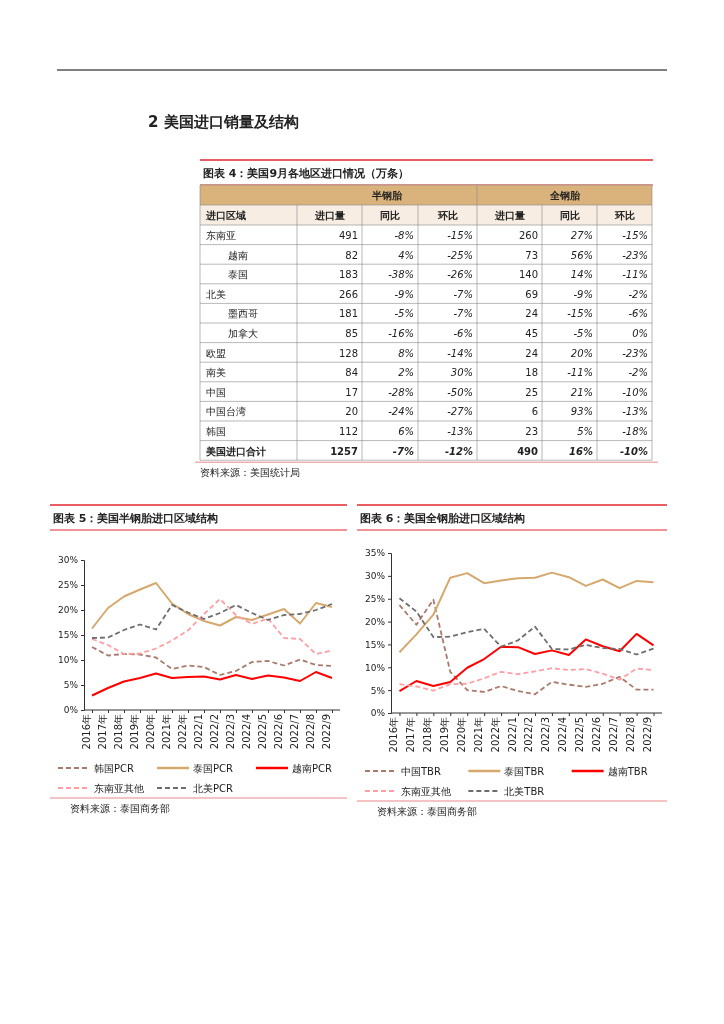 The image size is (724, 1024). Describe the element at coordinates (410, 735) in the screenshot. I see `x-tick-label: 2017年` at that location.